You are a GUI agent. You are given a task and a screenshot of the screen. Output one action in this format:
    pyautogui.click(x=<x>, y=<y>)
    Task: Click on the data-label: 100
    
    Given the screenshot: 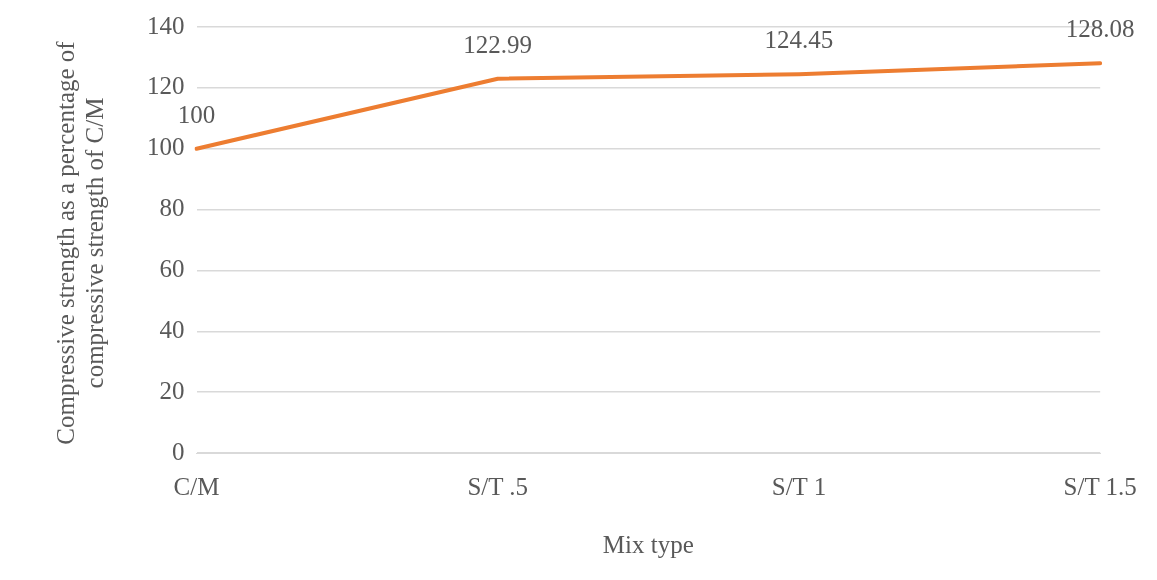 What is the action you would take?
    pyautogui.click(x=196, y=114)
    